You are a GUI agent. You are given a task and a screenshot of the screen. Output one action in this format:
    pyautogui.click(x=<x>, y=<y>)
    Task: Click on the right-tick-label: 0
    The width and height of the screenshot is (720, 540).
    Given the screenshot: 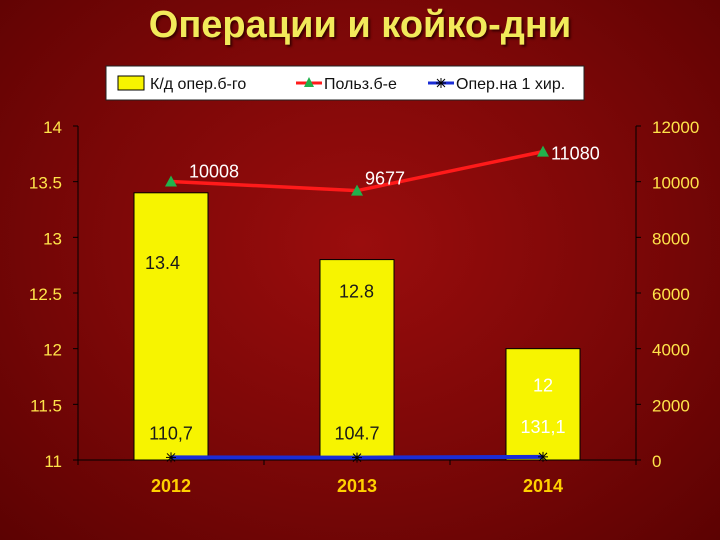 What is the action you would take?
    pyautogui.click(x=656, y=461)
    